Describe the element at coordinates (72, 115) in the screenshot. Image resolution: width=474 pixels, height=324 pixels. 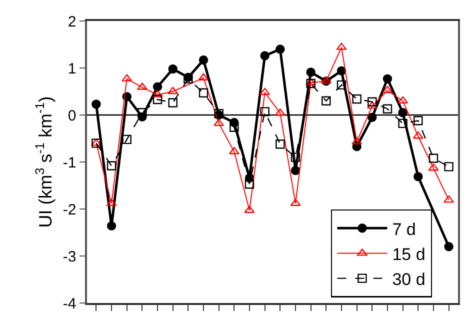
I see `y-tick-label: 0` at that location.